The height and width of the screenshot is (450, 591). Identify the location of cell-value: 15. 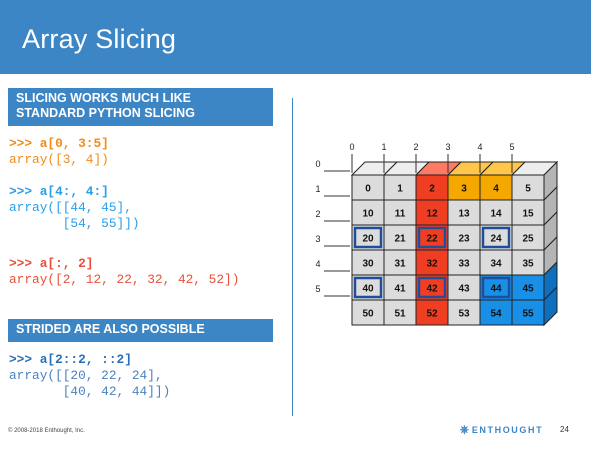
(528, 214).